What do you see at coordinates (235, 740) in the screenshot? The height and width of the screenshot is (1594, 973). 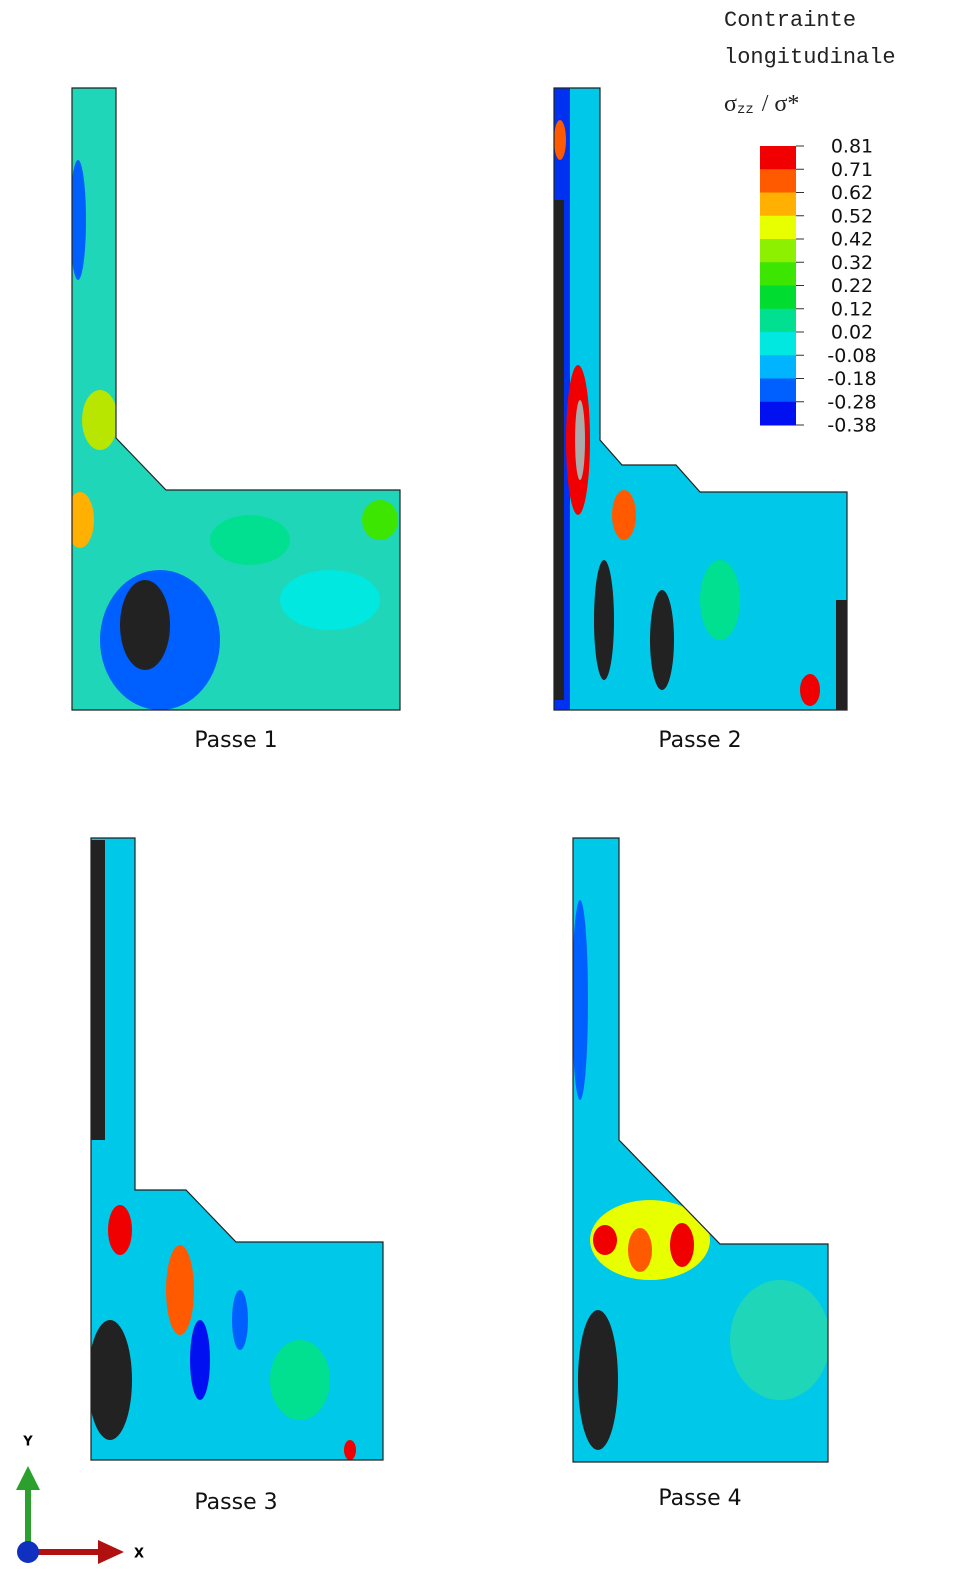 I see `panel-caption: Passe 1` at bounding box center [235, 740].